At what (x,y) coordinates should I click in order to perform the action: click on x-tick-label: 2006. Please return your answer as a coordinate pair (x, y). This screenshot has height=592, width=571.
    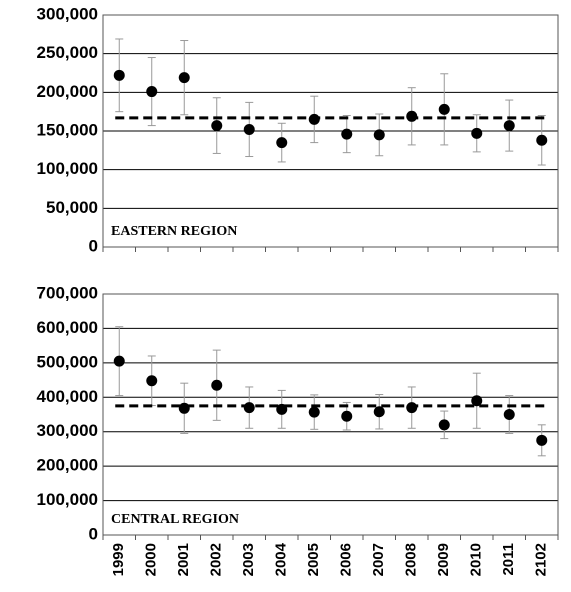
    Looking at the image, I should click on (346, 559).